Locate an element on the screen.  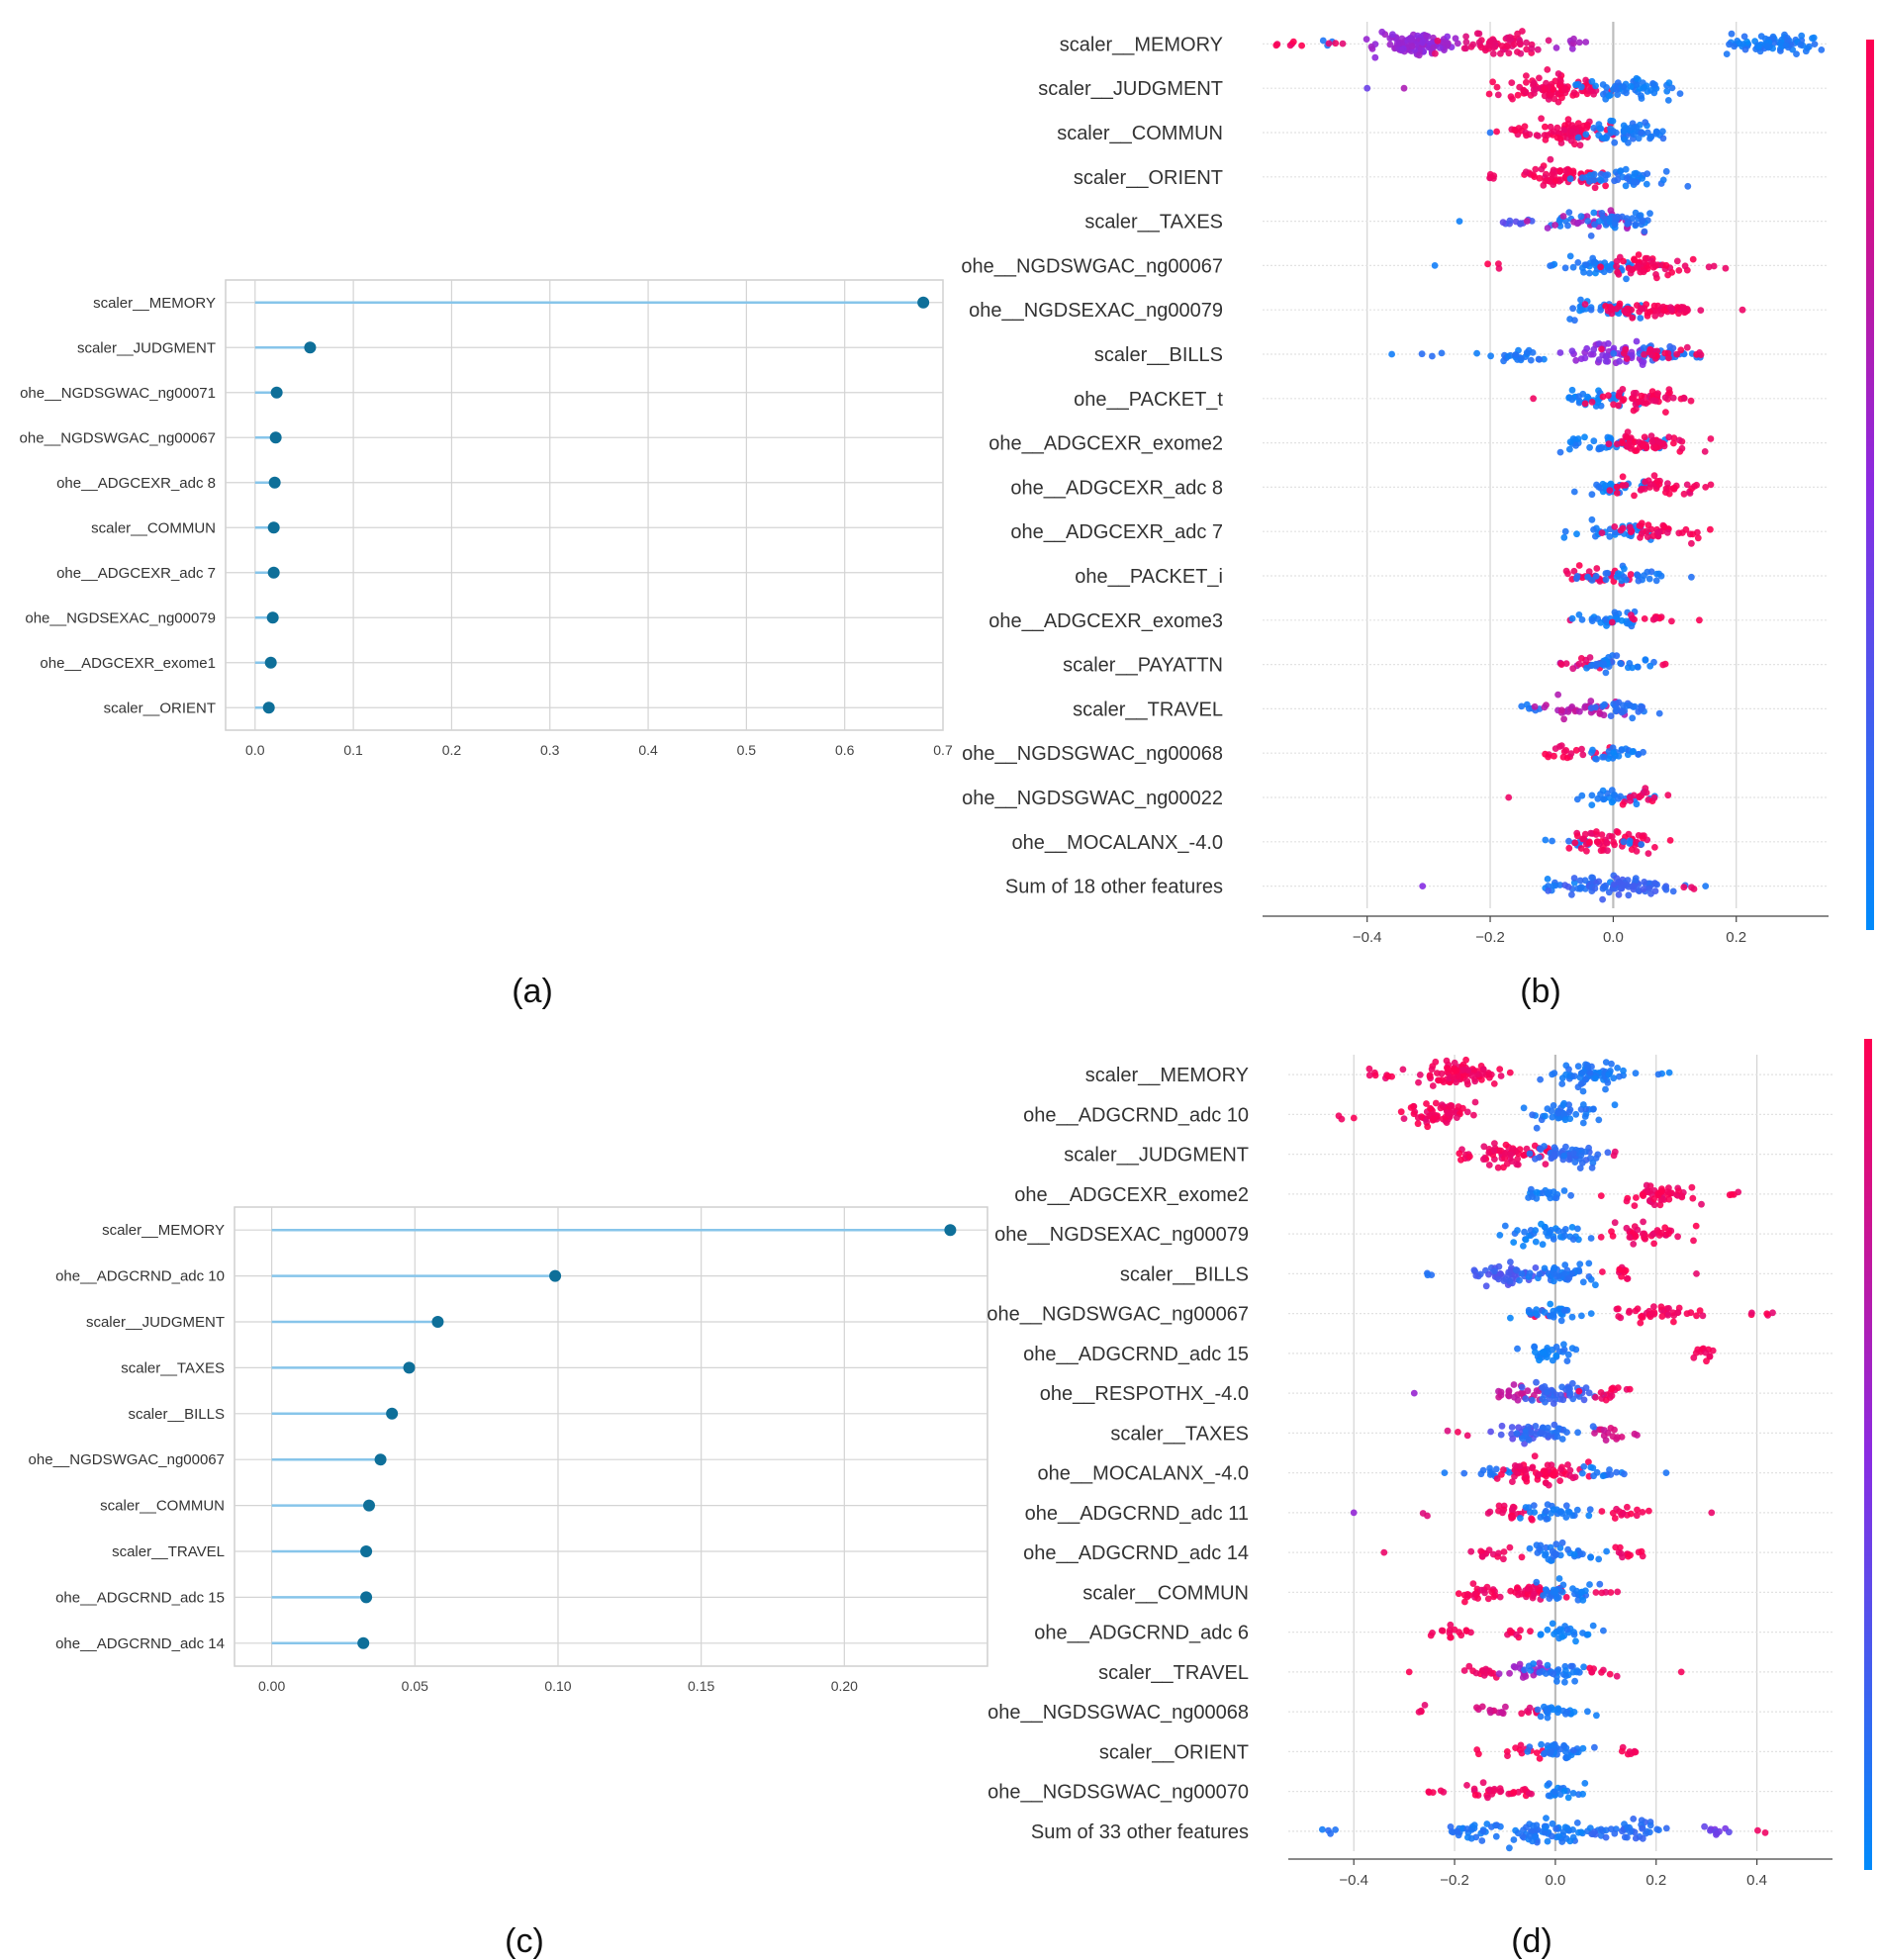
caption-d: (d) is located at coordinates (1532, 1941).